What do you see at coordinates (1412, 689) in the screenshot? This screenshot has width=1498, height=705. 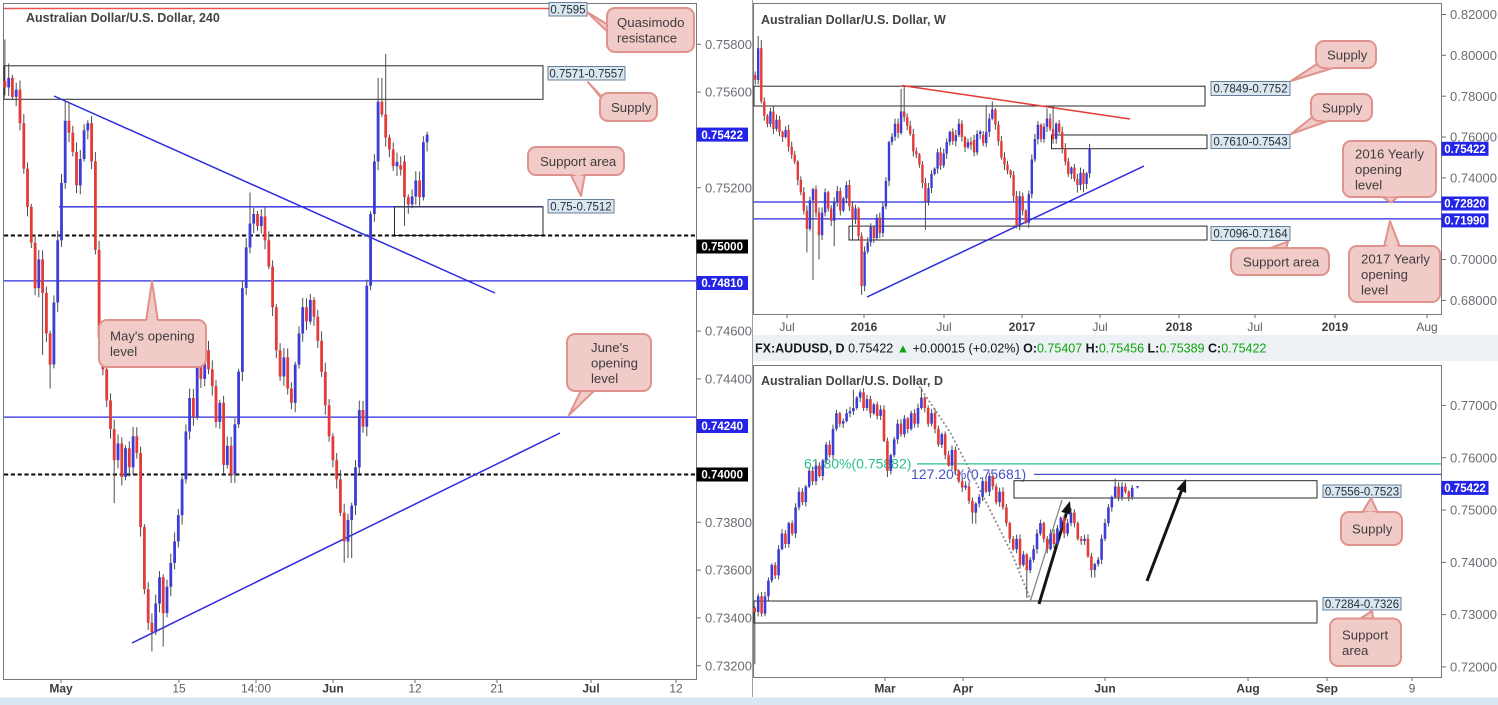 I see `svg-text: 9` at bounding box center [1412, 689].